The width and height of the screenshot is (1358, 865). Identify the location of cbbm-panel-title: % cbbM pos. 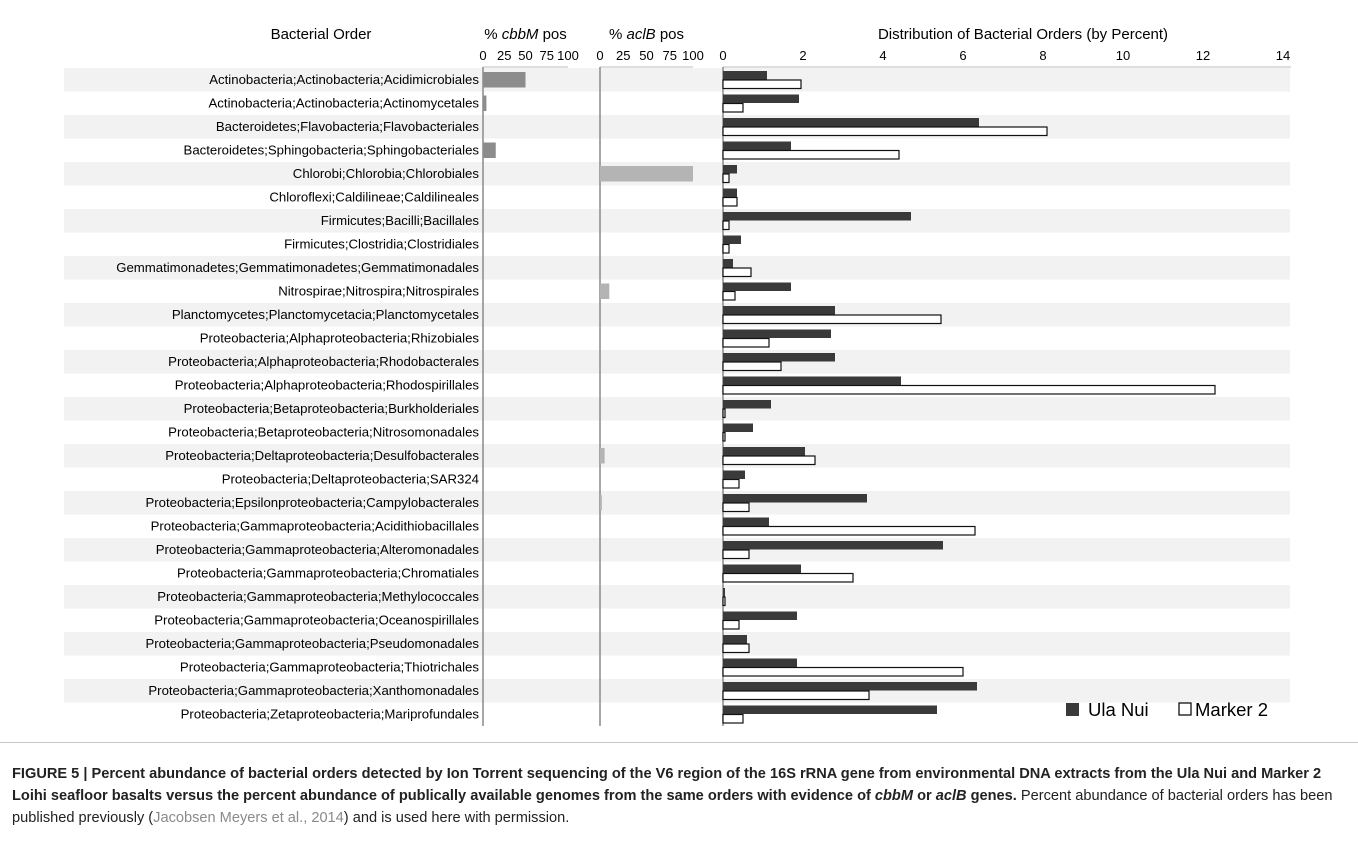
(525, 34).